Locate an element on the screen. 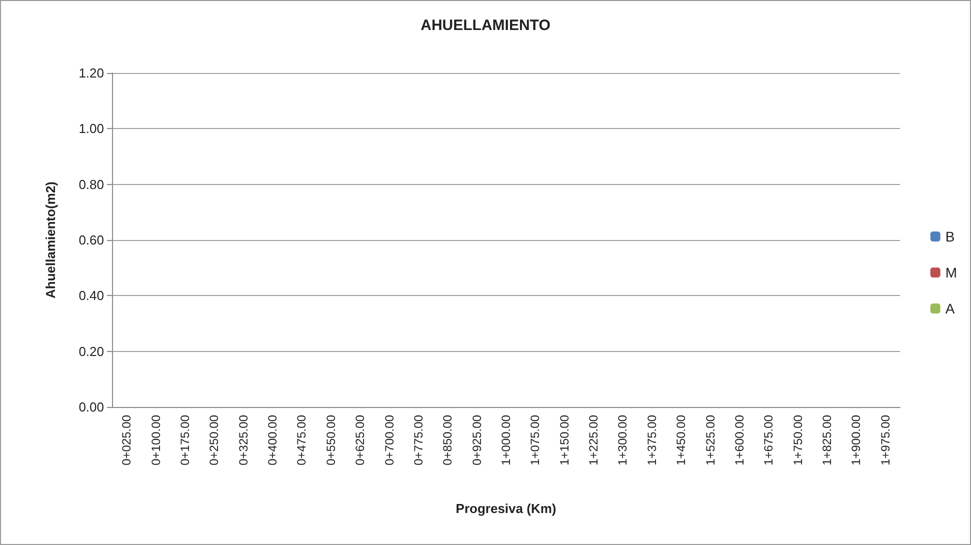  x-tick-label: 0+325.00 is located at coordinates (243, 440).